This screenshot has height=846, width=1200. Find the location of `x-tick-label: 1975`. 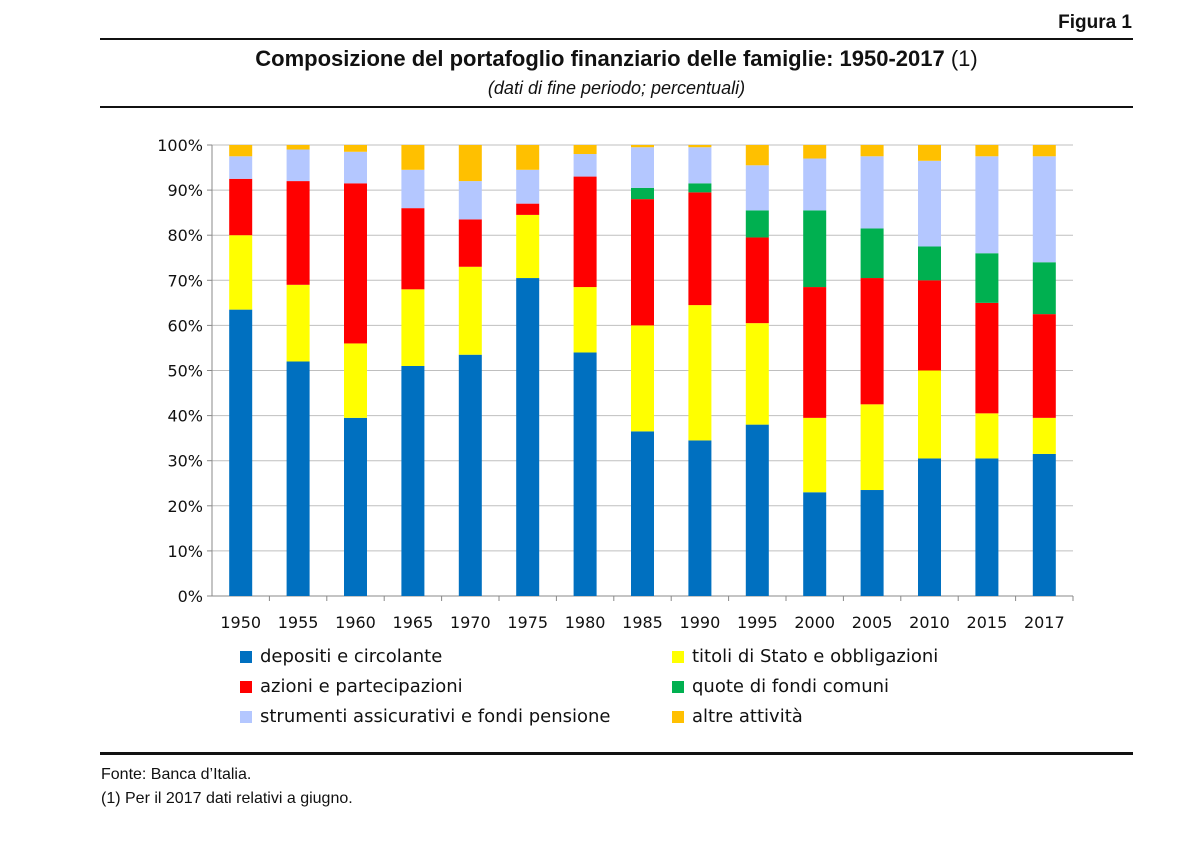

x-tick-label: 1975 is located at coordinates (527, 622).